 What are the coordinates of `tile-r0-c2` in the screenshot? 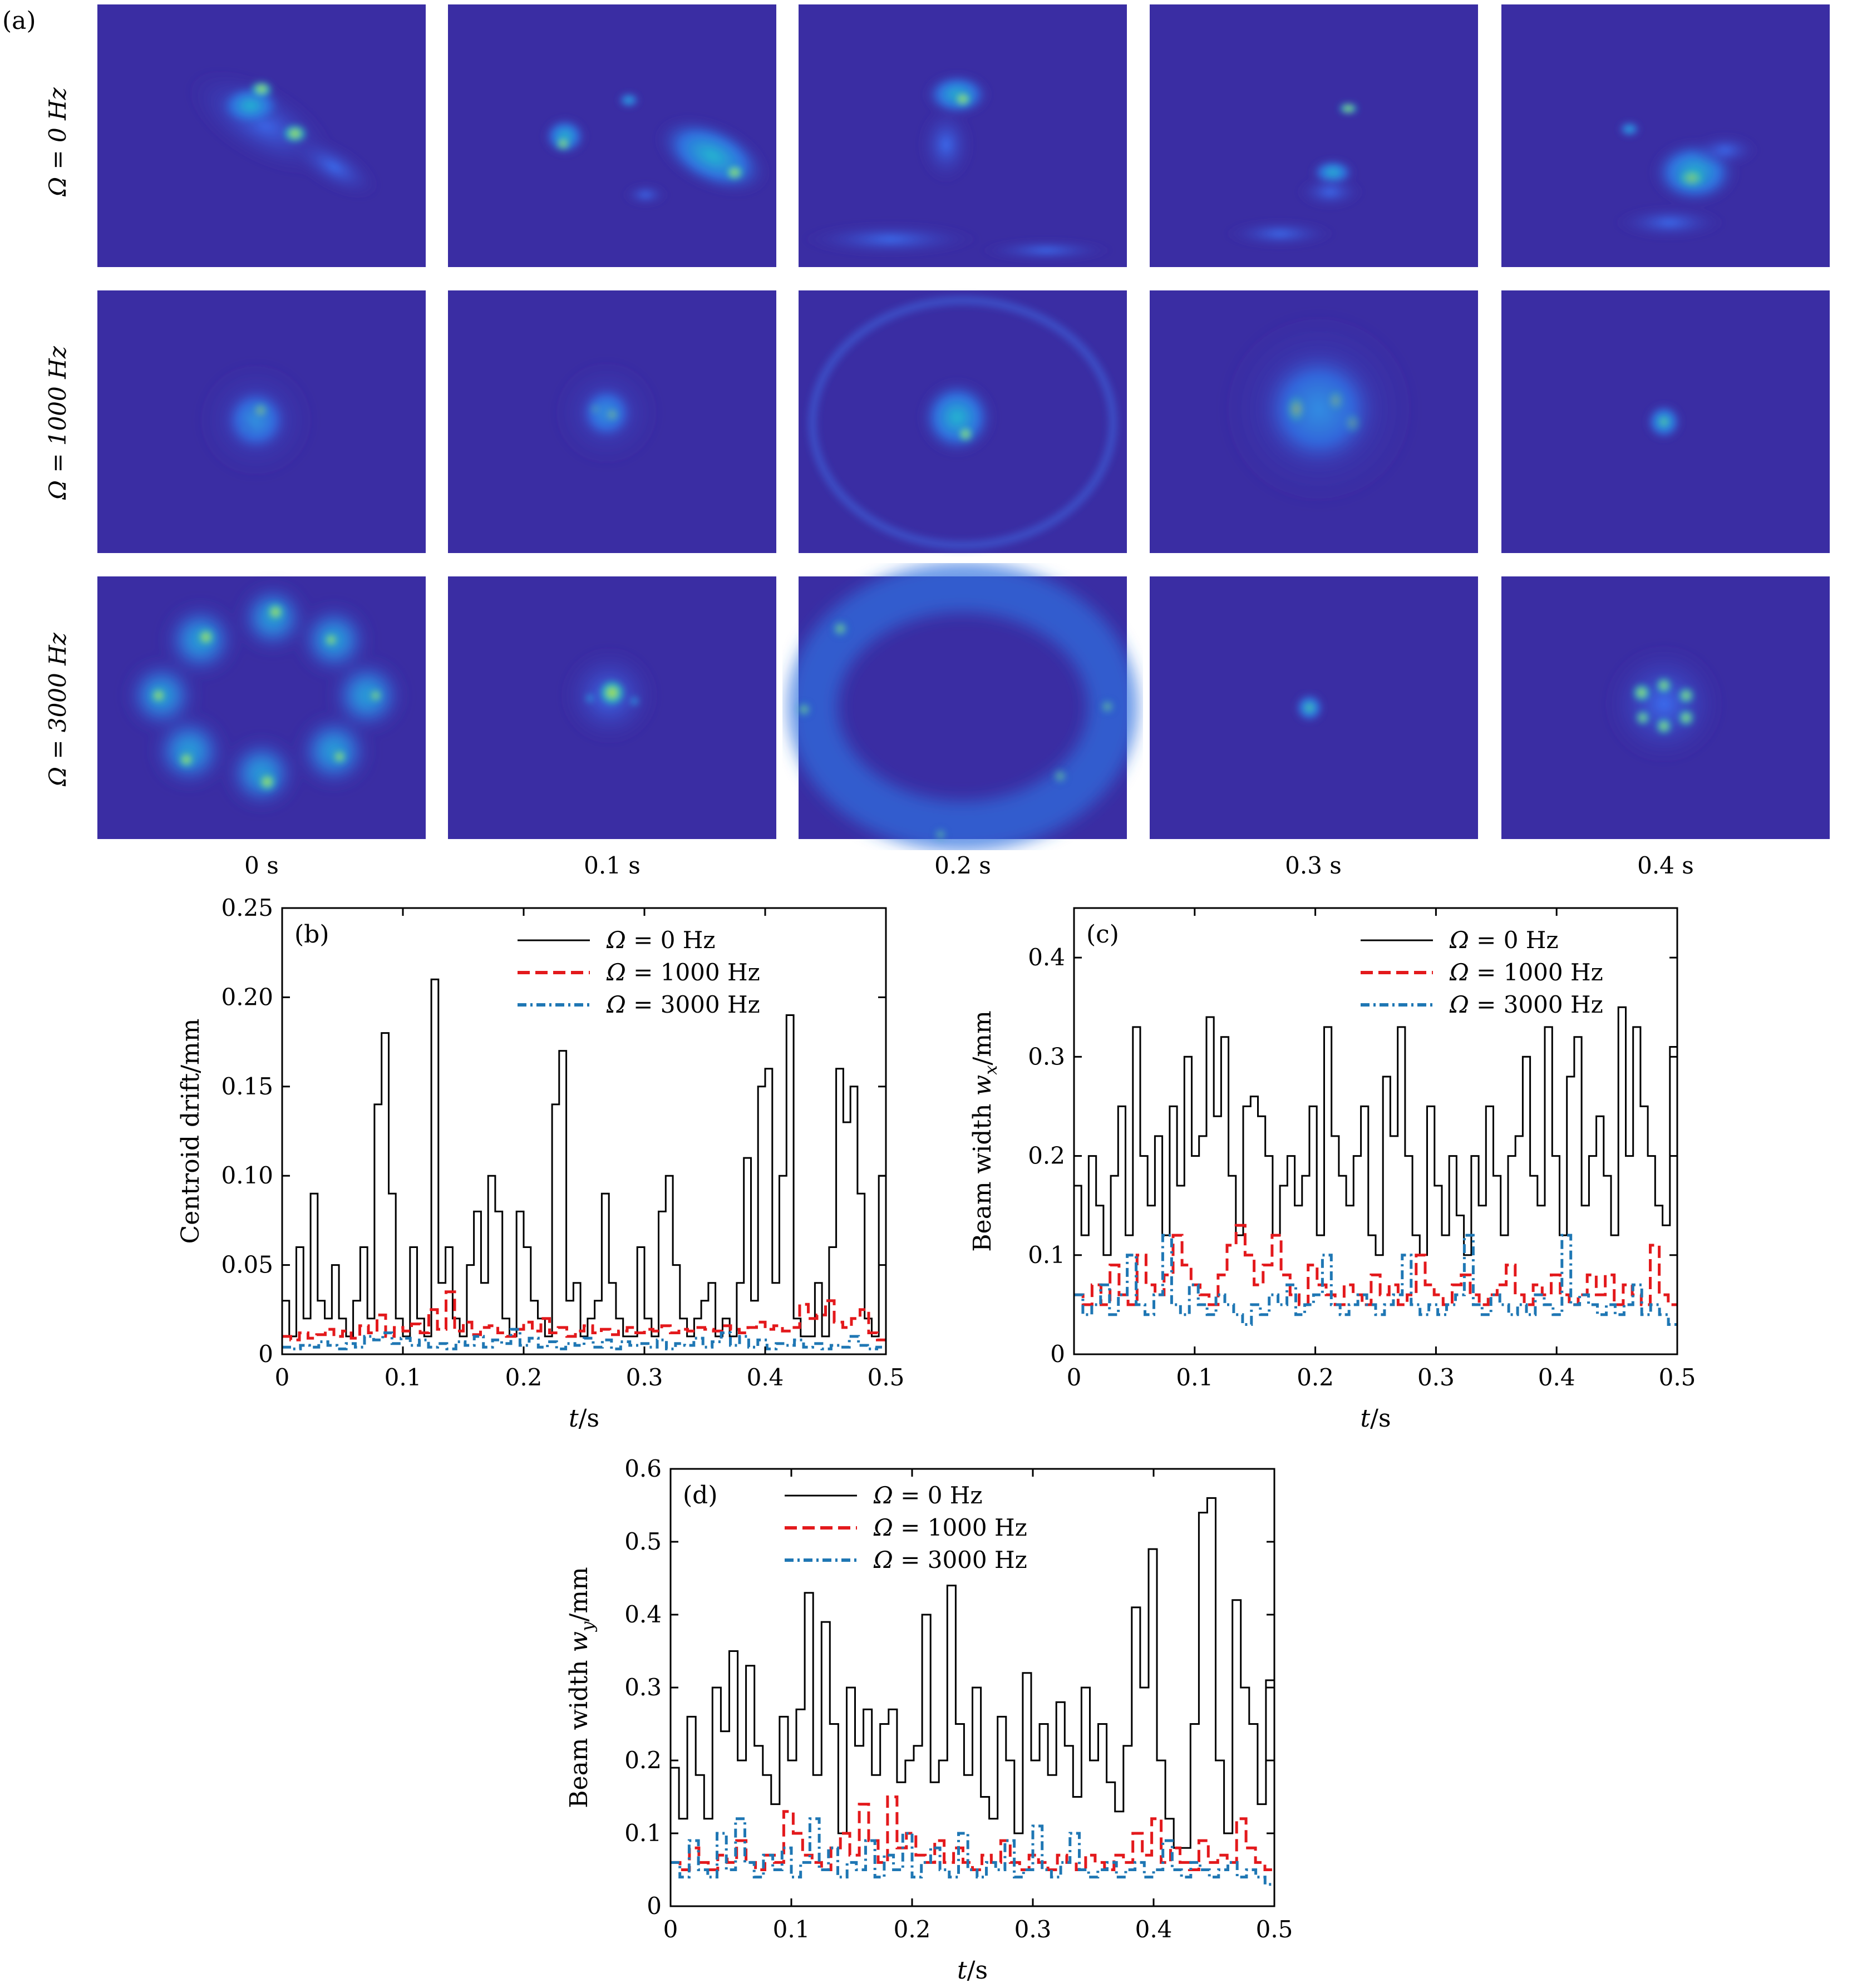 It's located at (963, 135).